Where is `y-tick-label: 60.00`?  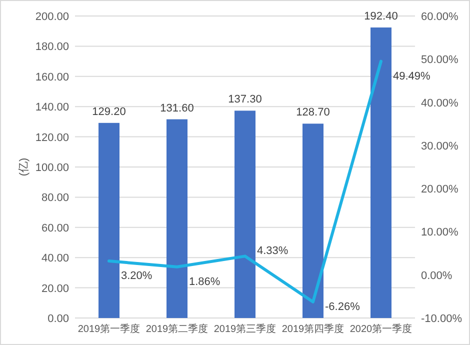
y-tick-label: 60.00 is located at coordinates (55, 228).